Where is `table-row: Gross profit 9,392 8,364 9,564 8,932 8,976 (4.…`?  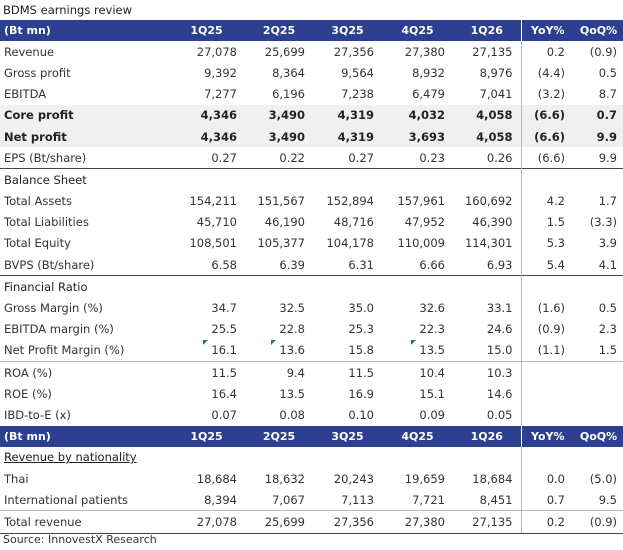
table-row: Gross profit 9,392 8,364 9,564 8,932 8,976 (4.… is located at coordinates (311, 73).